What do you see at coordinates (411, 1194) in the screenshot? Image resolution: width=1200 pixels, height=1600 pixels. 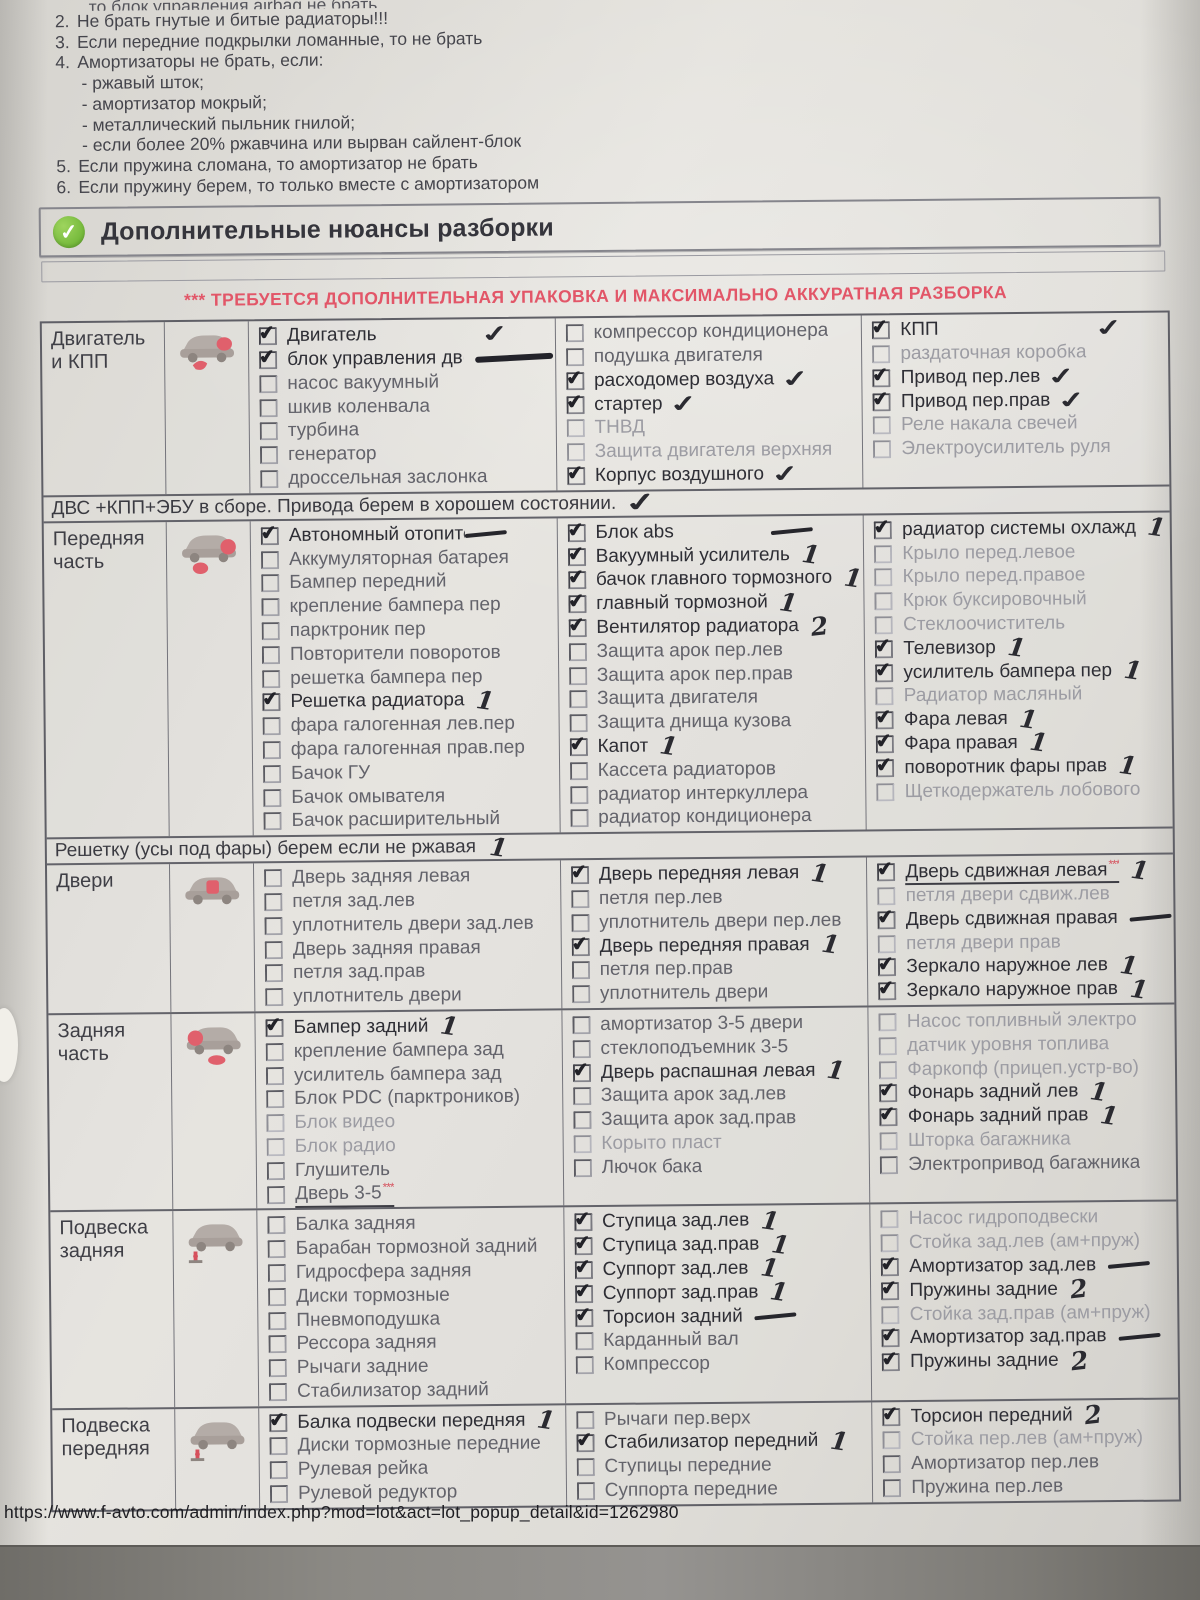 I see `checklist-item: Дверь 3-5***` at bounding box center [411, 1194].